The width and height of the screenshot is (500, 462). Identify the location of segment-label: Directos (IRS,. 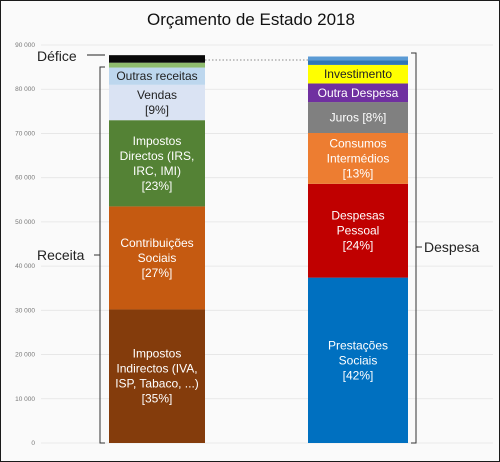
(157, 156).